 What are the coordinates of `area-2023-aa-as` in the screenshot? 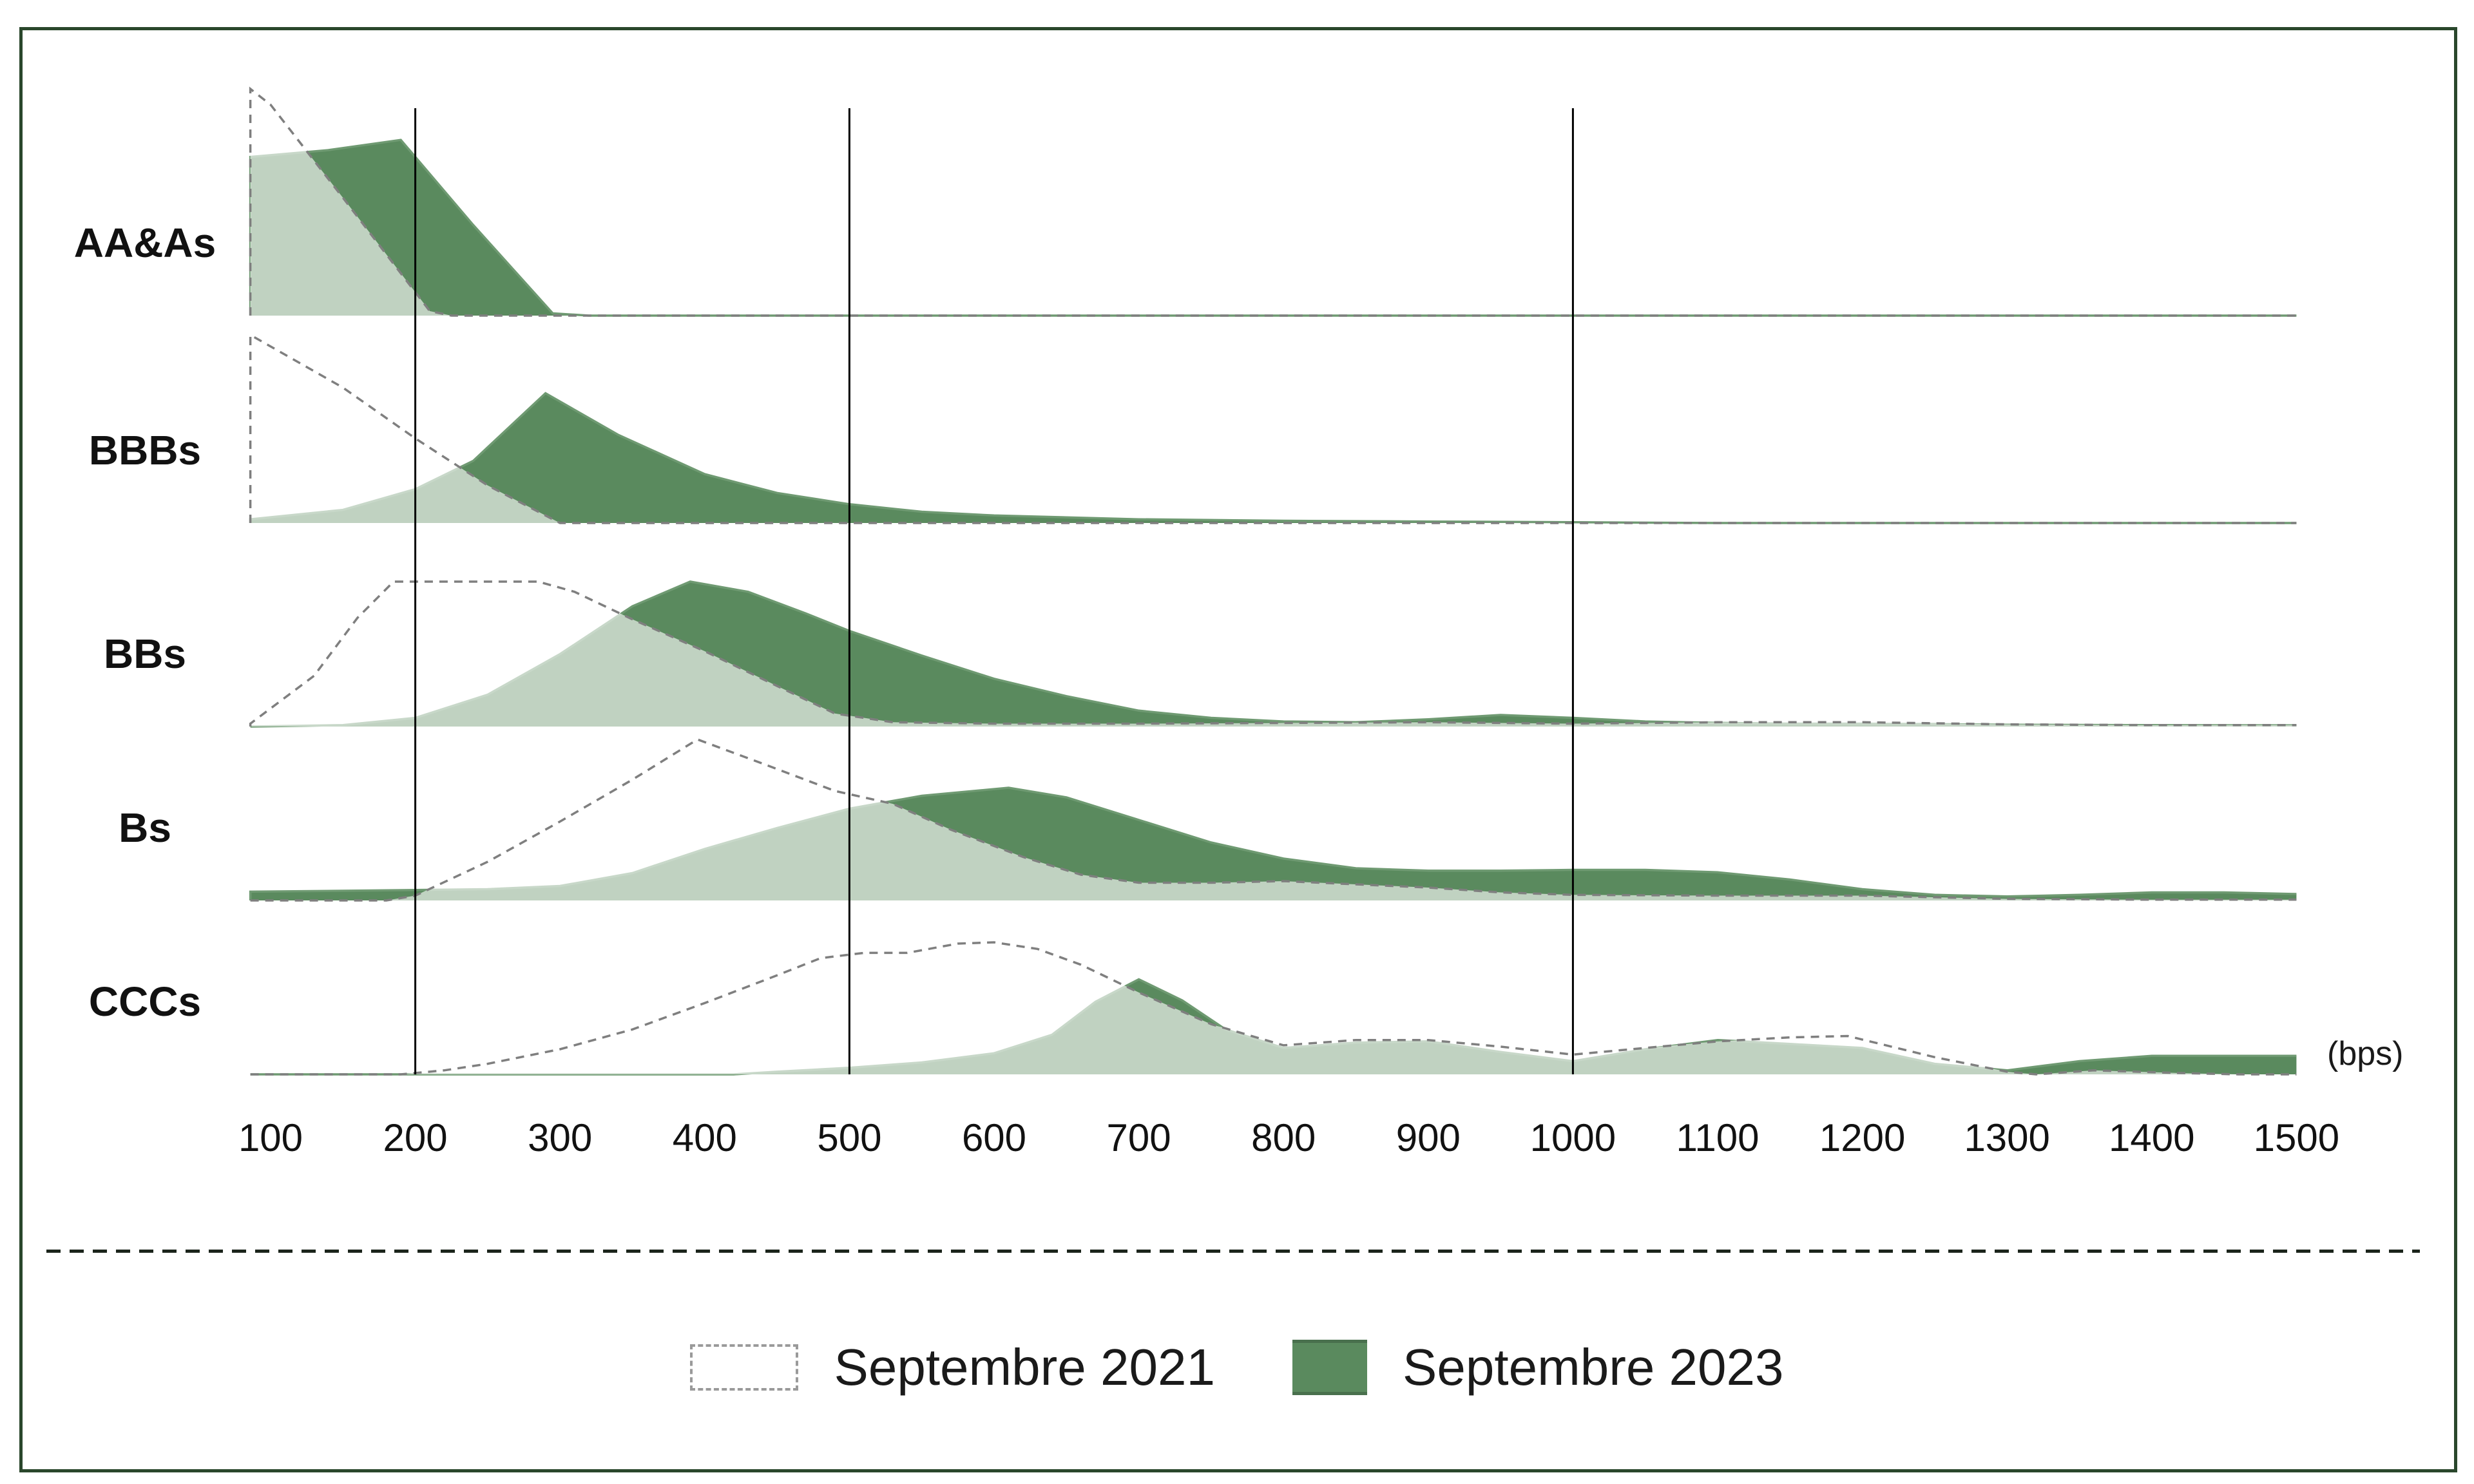 It's located at (1273, 228).